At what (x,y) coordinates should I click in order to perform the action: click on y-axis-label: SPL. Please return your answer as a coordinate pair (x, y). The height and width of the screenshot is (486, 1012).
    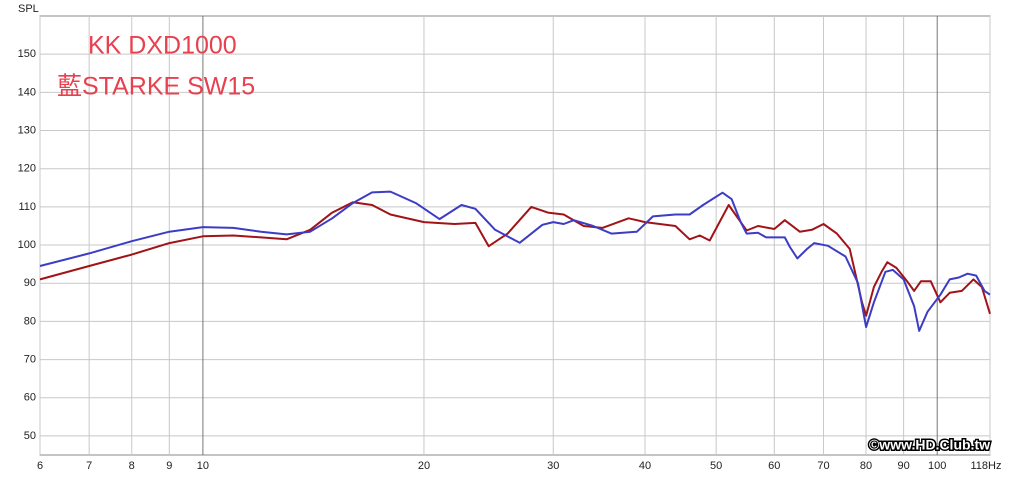
    Looking at the image, I should click on (28, 9).